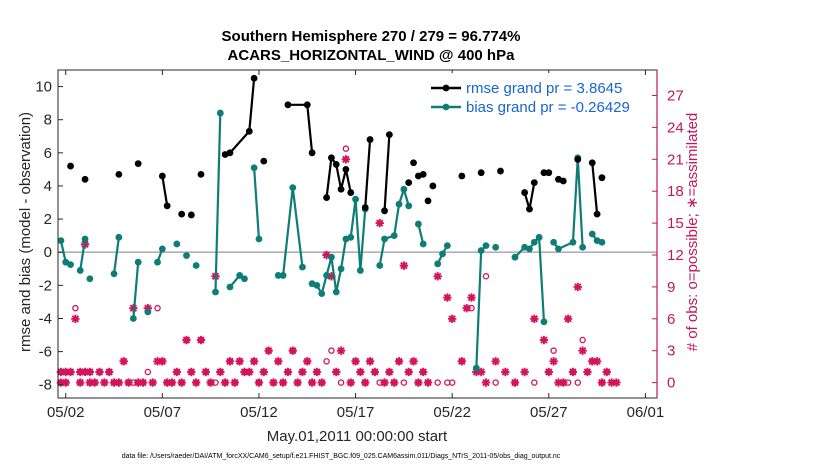 Image resolution: width=830 pixels, height=470 pixels. What do you see at coordinates (63, 251) in the screenshot?
I see `bias-line-segment` at bounding box center [63, 251].